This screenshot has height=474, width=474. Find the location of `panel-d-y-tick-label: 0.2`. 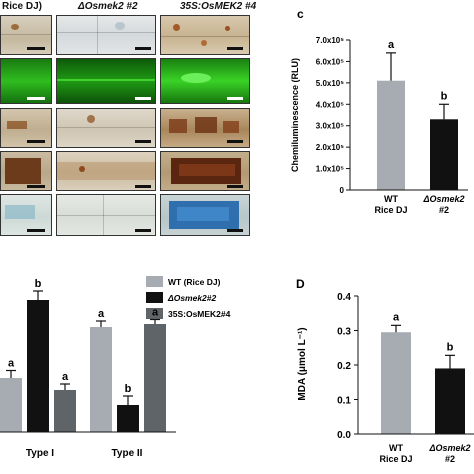

panel-d-y-tick-label: 0.2 is located at coordinates (344, 366).